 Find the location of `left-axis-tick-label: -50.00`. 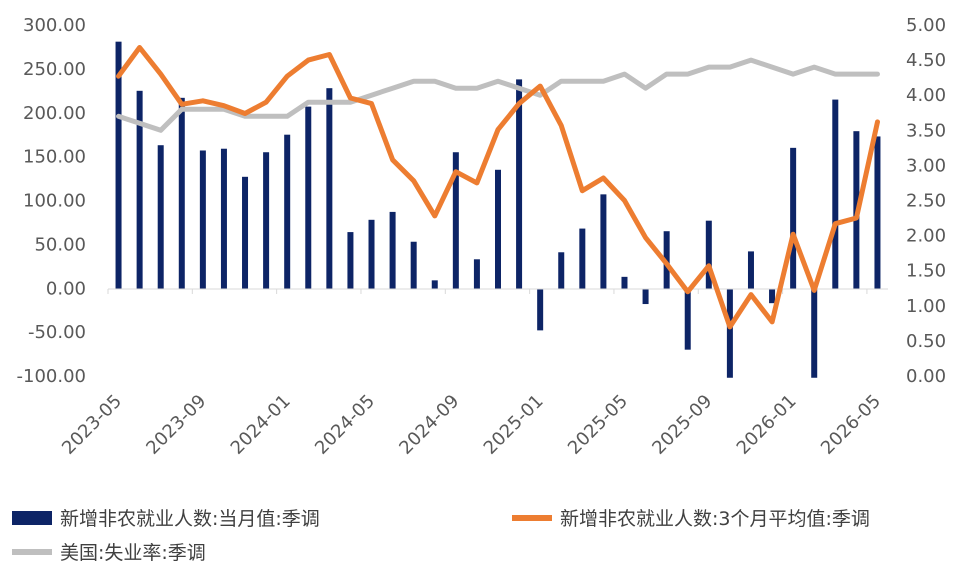

left-axis-tick-label: -50.00 is located at coordinates (57, 332).